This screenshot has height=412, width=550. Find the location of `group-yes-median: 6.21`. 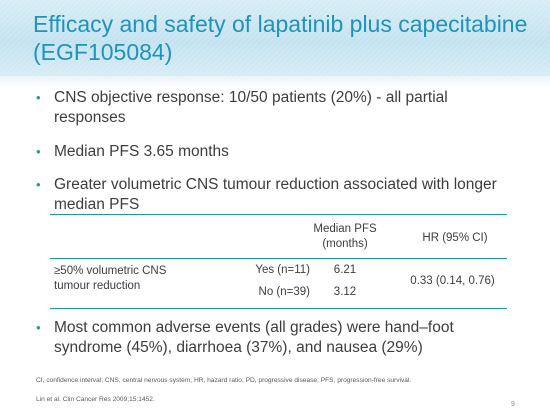

group-yes-median: 6.21 is located at coordinates (345, 270).